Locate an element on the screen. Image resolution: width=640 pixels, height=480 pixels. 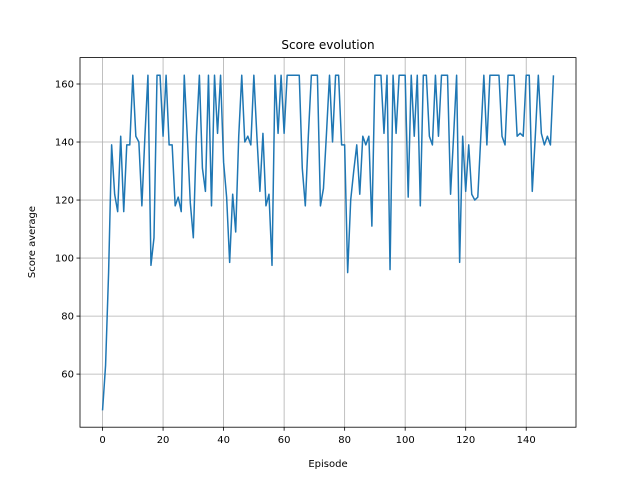
x-tick-label: 100 is located at coordinates (405, 440).